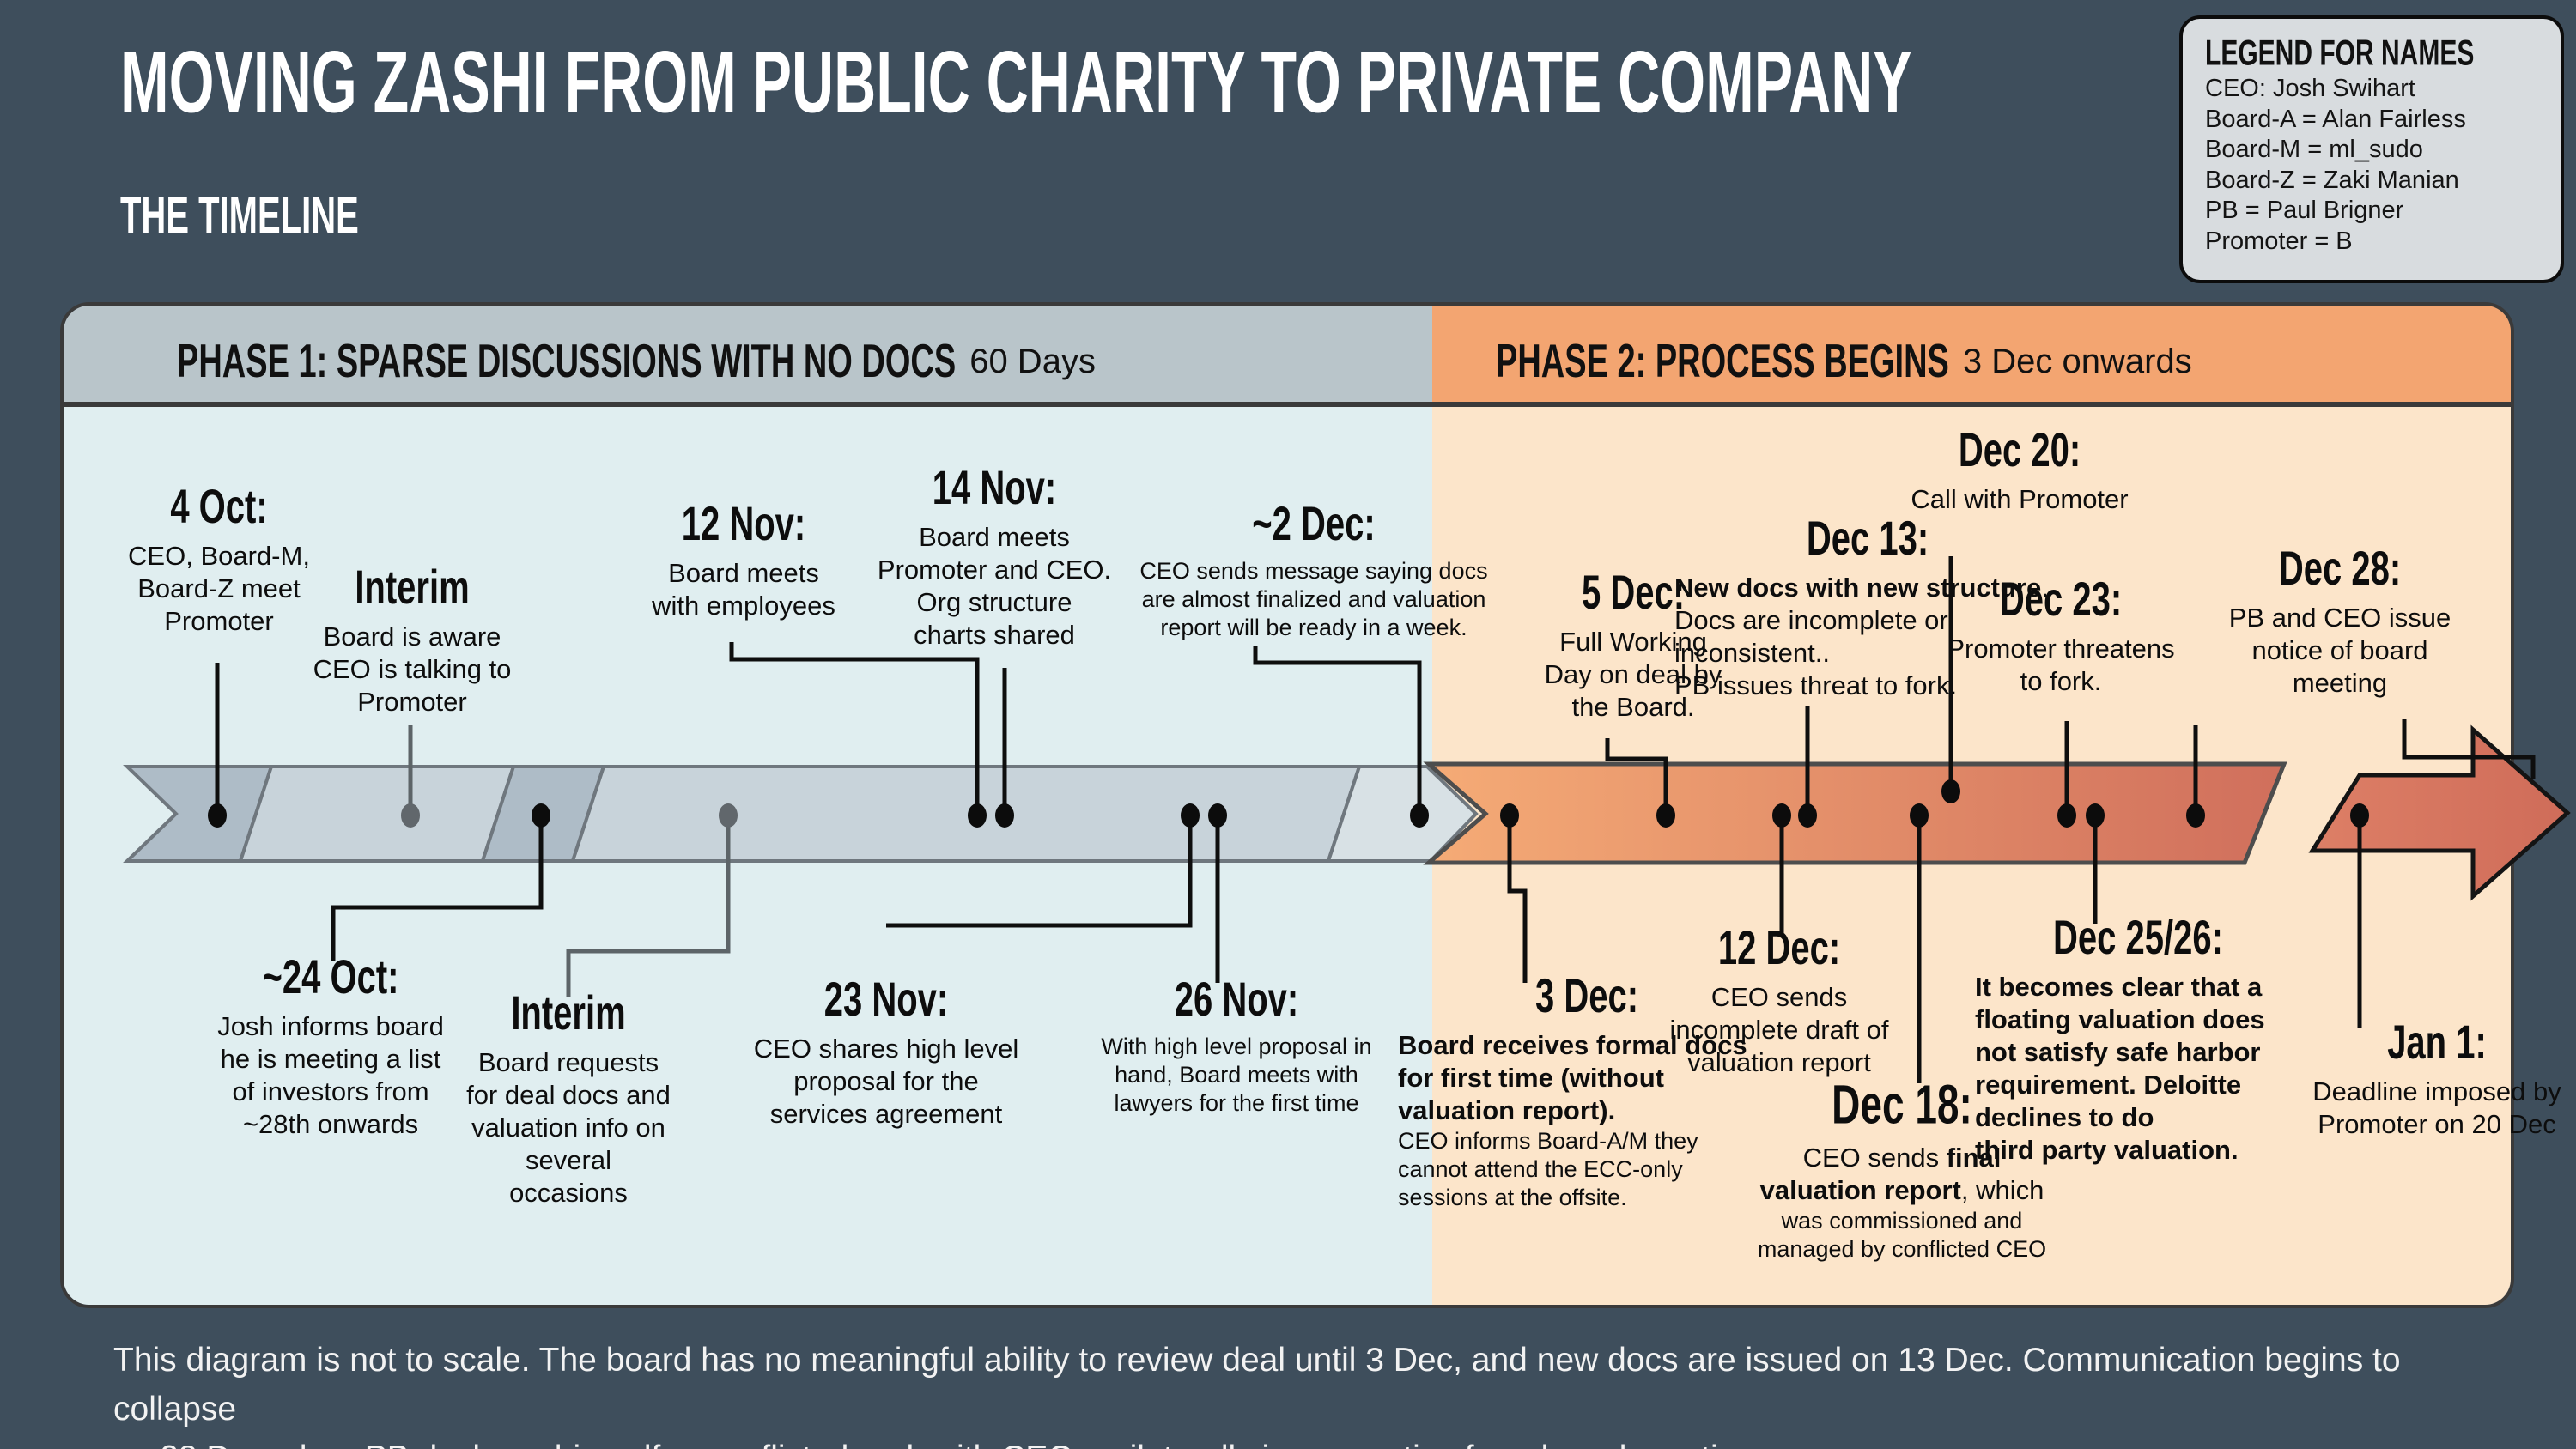 This screenshot has height=1449, width=2576. I want to click on phase1-duration: 60 Days, so click(1032, 361).